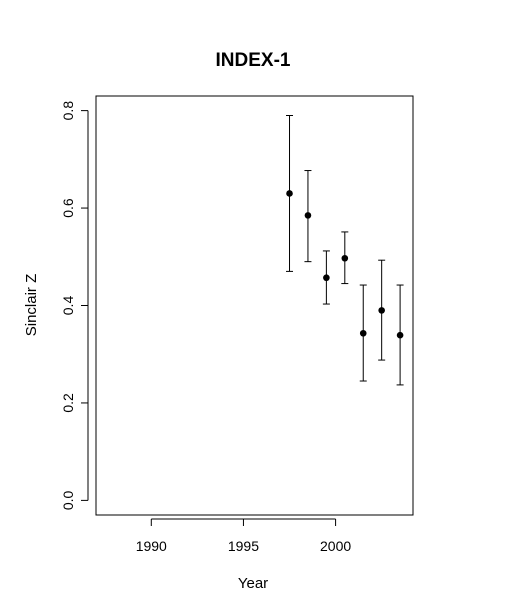  I want to click on x-tick-label-2: 2000, so click(335, 546).